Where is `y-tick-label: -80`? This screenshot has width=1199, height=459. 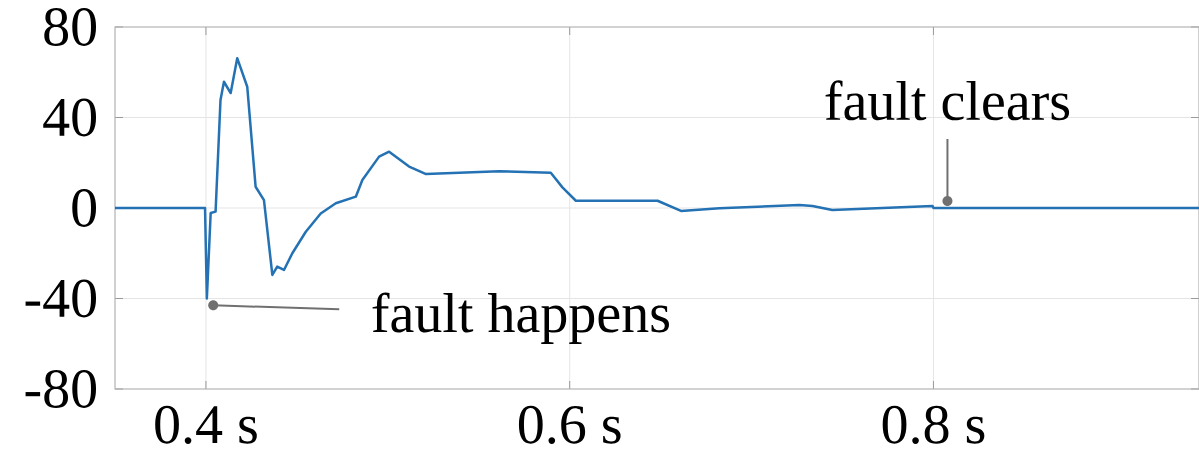
y-tick-label: -80 is located at coordinates (61, 389).